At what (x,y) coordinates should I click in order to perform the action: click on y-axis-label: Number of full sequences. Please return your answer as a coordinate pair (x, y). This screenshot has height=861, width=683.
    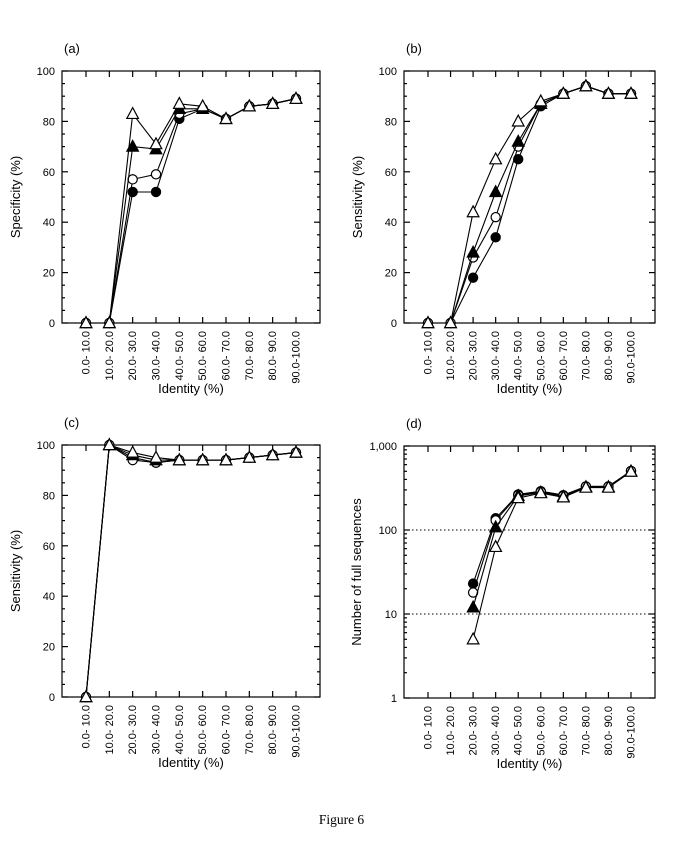
    Looking at the image, I should click on (356, 572).